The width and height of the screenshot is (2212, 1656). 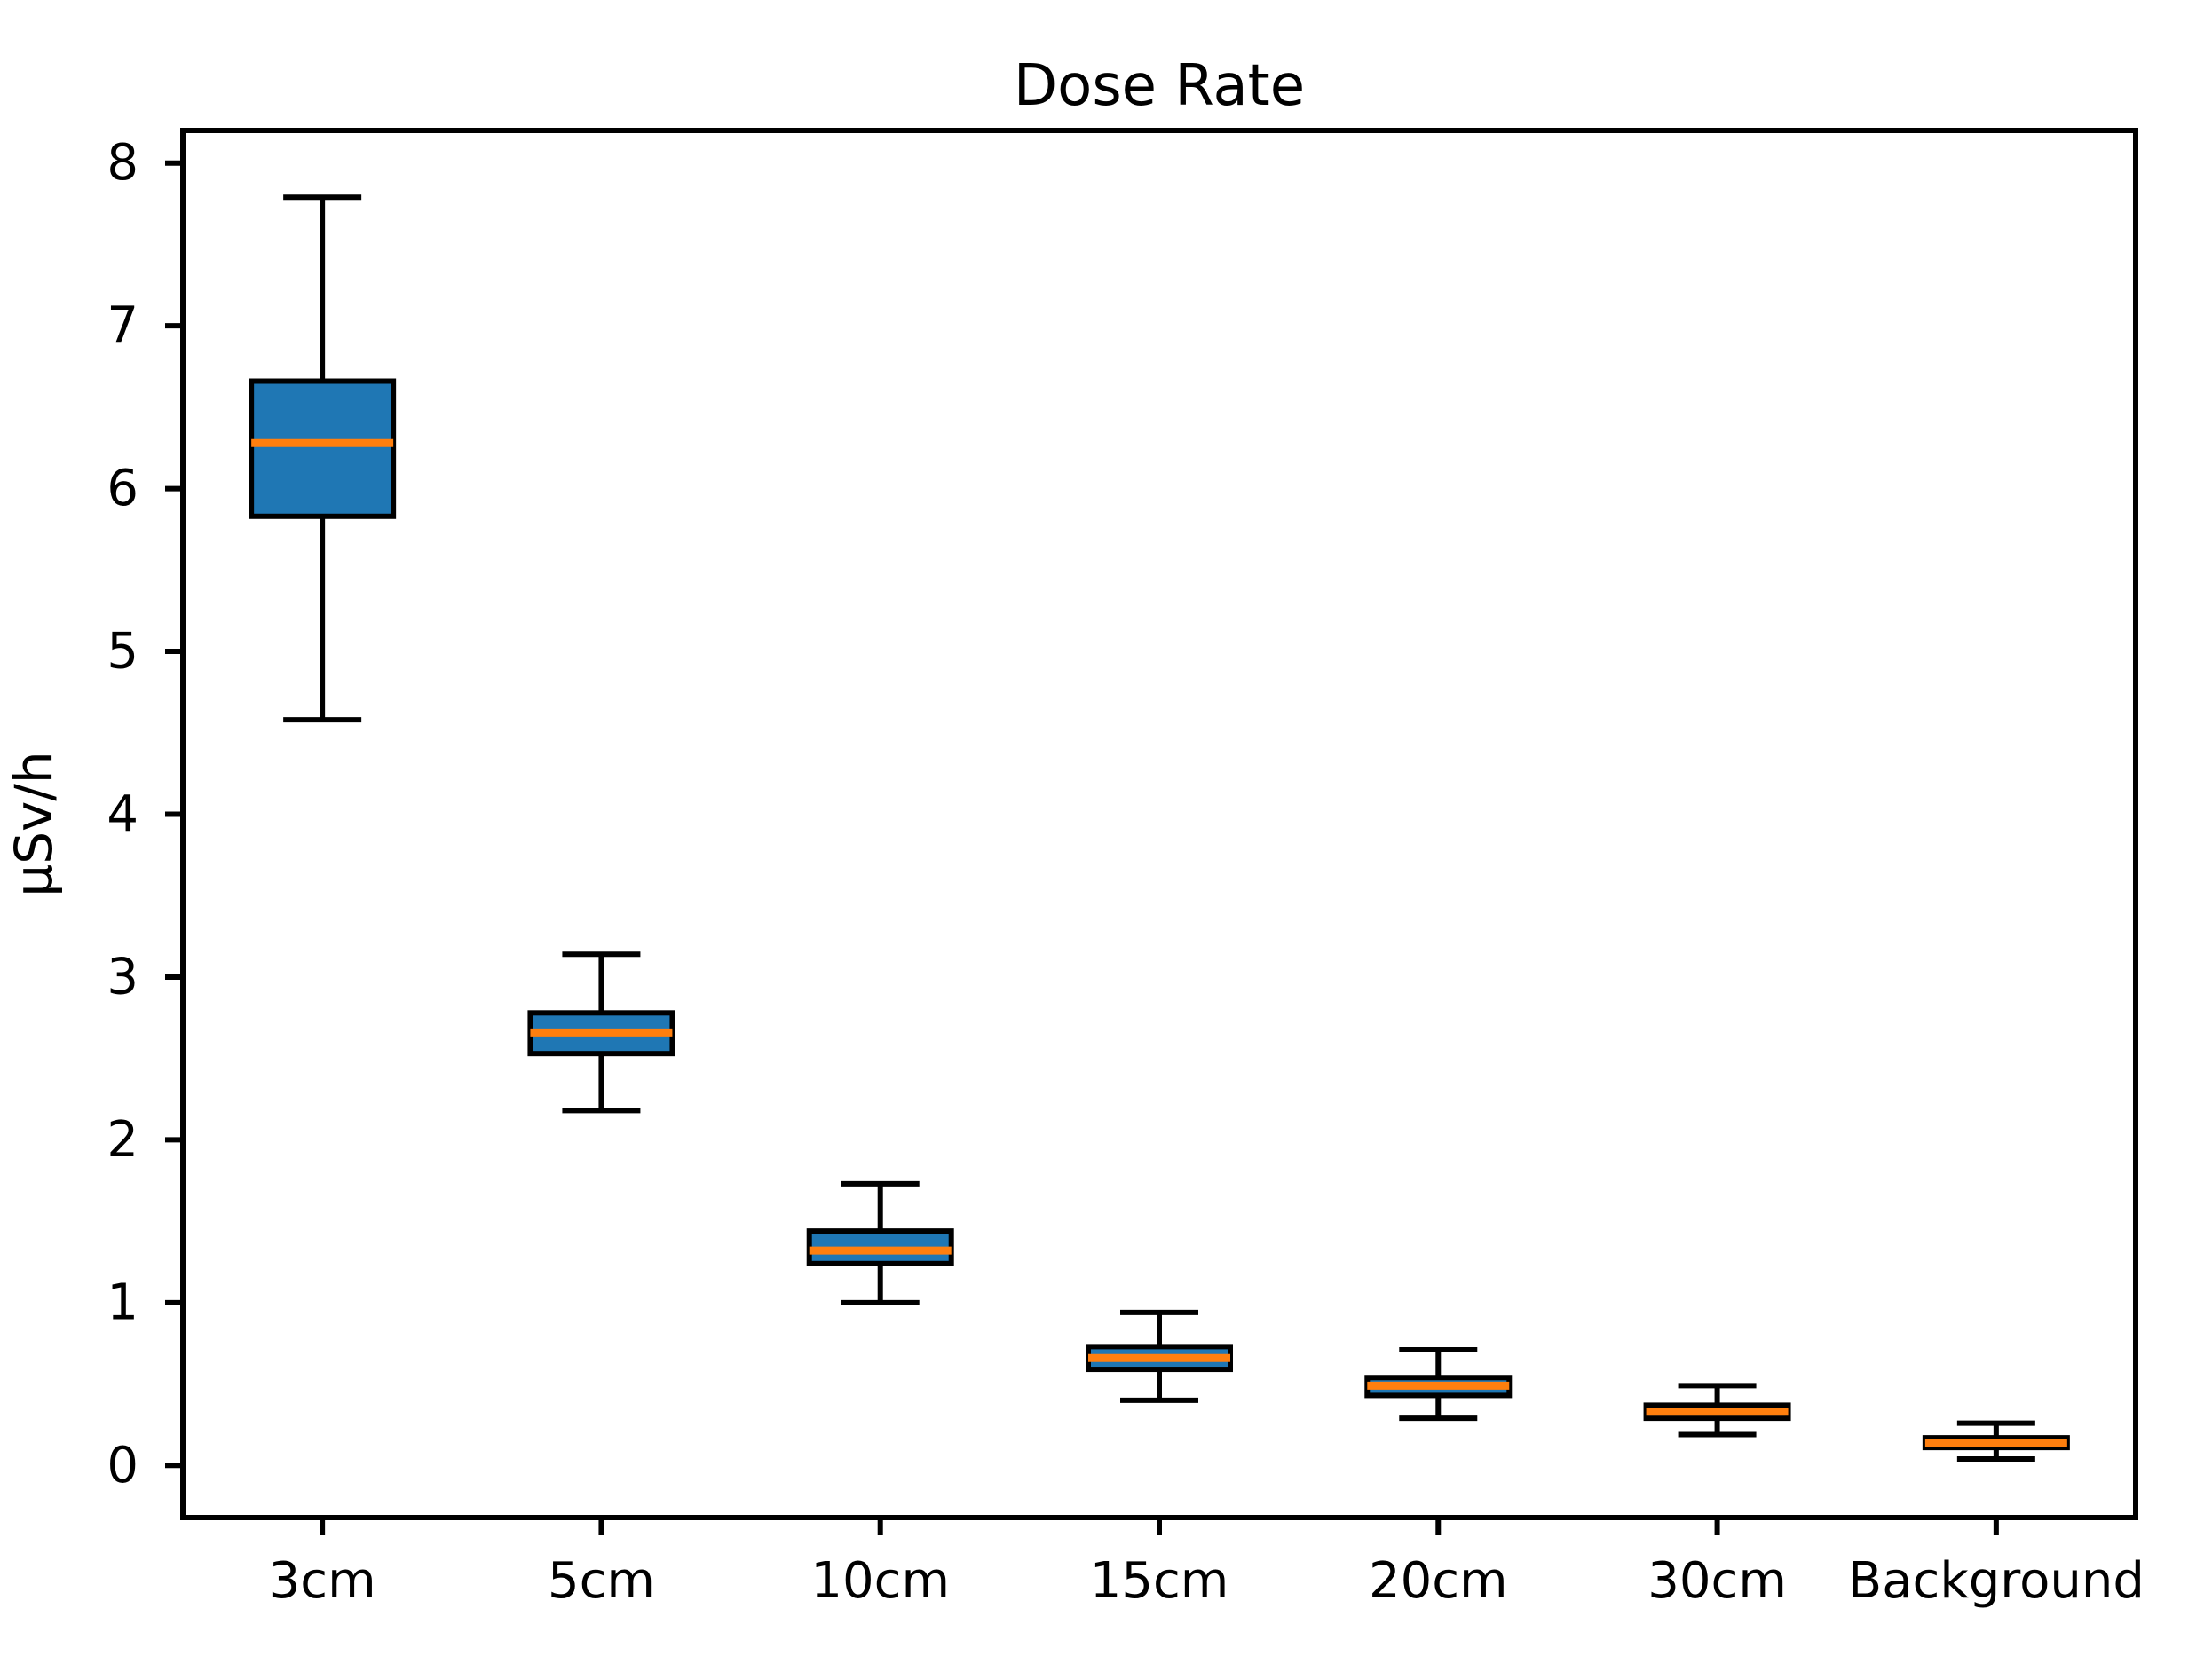 What do you see at coordinates (323, 448) in the screenshot?
I see `iqr-box` at bounding box center [323, 448].